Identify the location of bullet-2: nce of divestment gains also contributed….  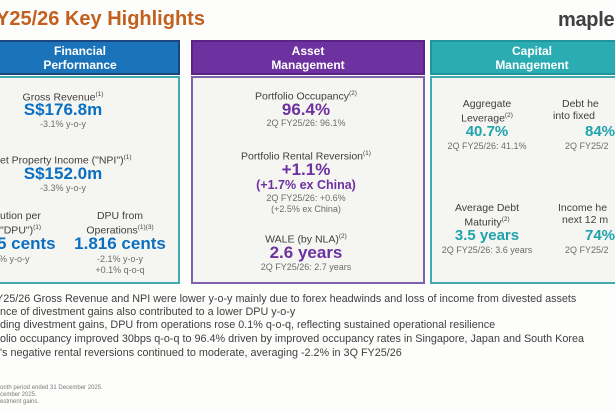
(148, 312).